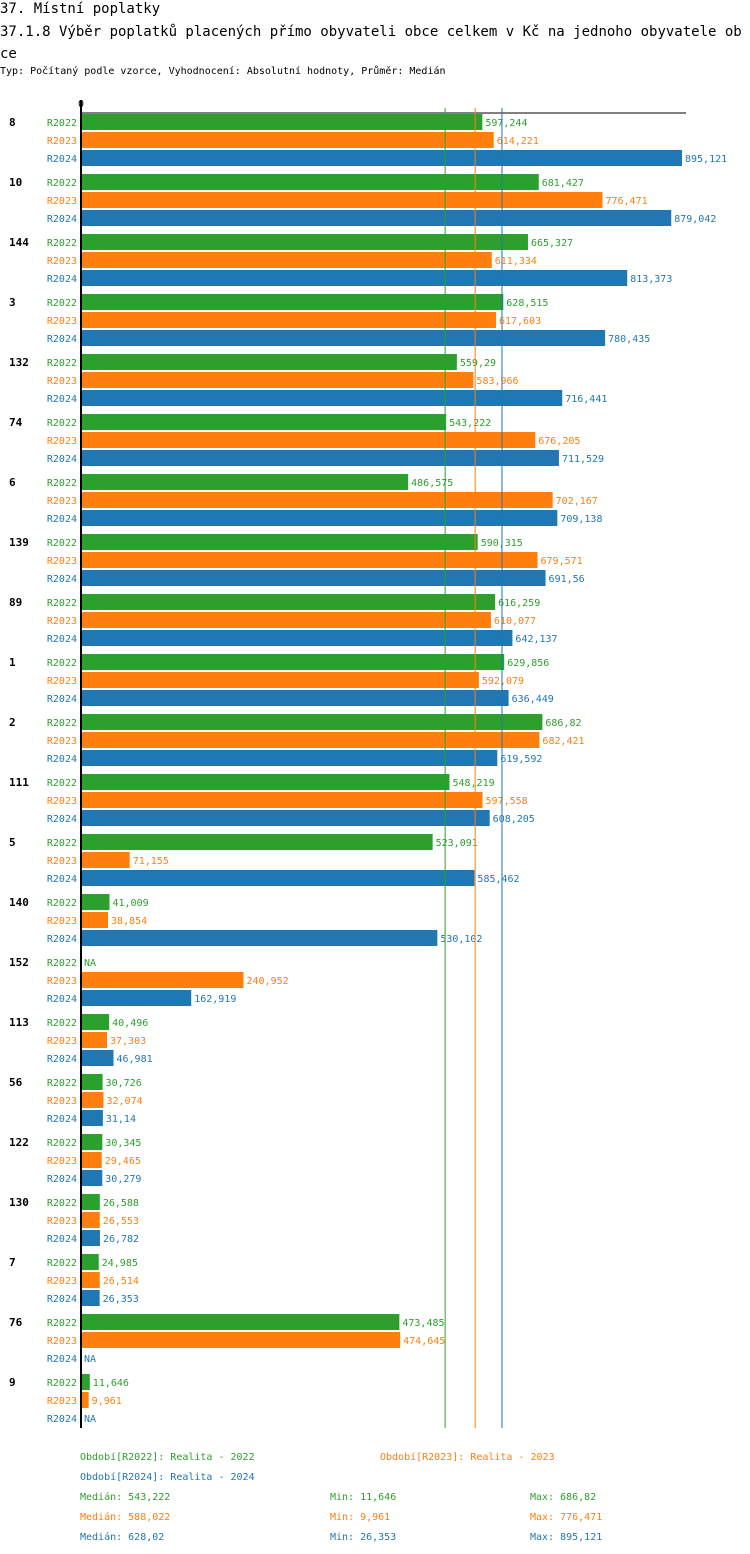 This screenshot has width=750, height=1554. I want to click on category-label: 113, so click(19, 1022).